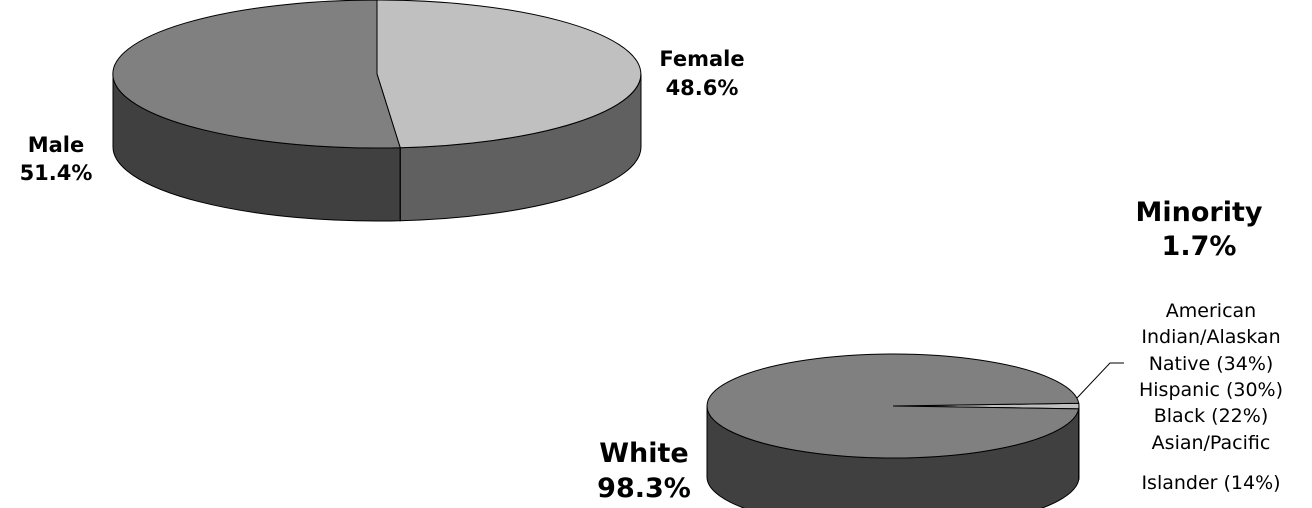 This screenshot has height=508, width=1312. Describe the element at coordinates (1199, 246) in the screenshot. I see `minority-label-value: 1.7%` at that location.